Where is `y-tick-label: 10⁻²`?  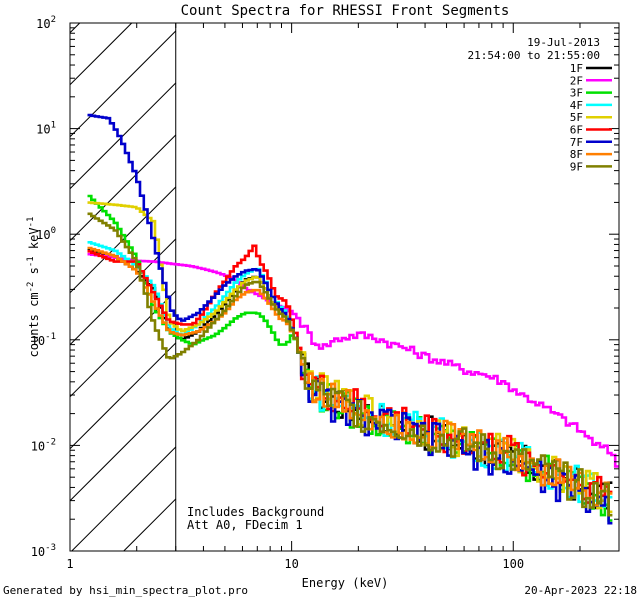 y-tick-label: 10⁻² is located at coordinates (43, 445).